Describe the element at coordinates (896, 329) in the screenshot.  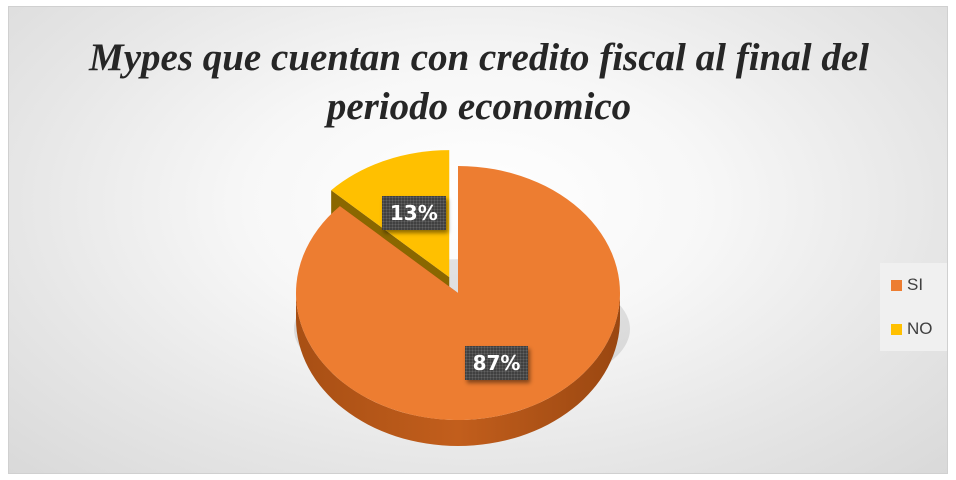
I see `legend-swatch-no` at that location.